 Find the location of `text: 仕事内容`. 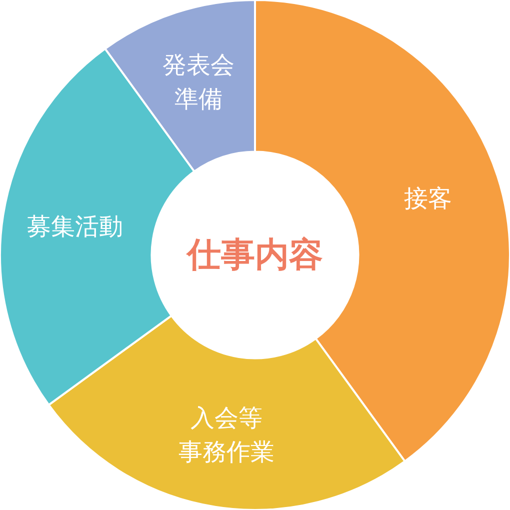

text: 仕事内容 is located at coordinates (254, 255).